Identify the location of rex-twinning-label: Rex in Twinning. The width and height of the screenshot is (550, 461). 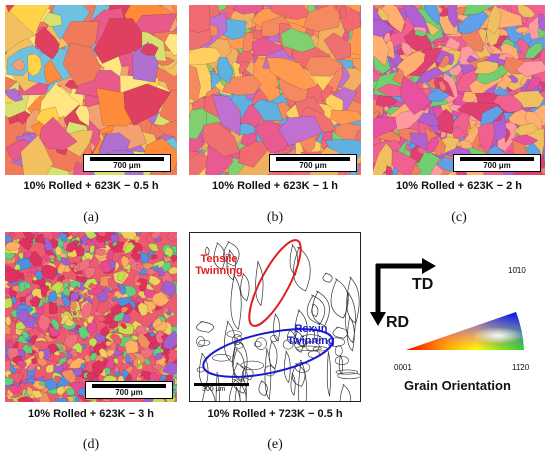
(311, 335).